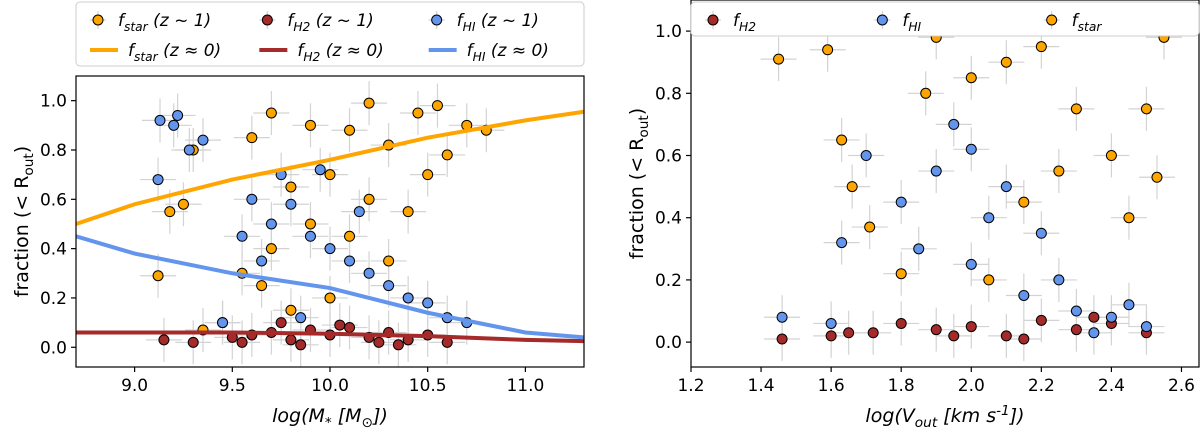  I want to click on x-tick-label: 1.4, so click(761, 386).